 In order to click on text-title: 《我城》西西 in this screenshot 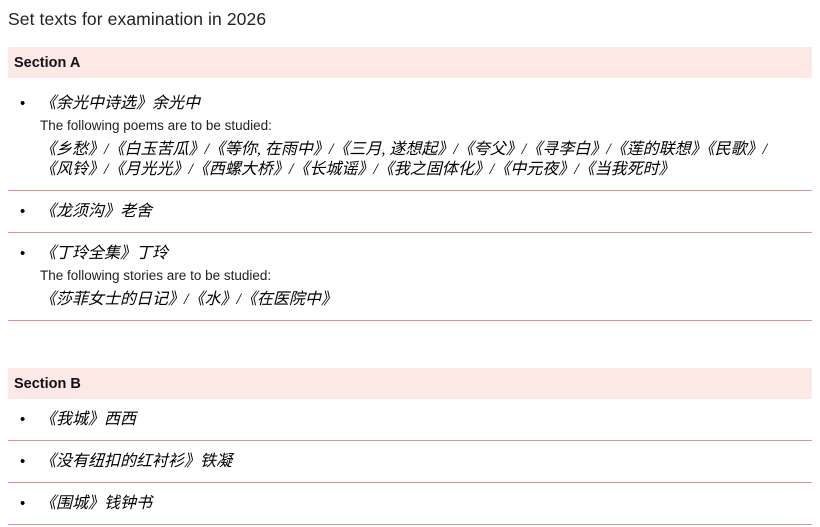, I will do `click(88, 419)`.